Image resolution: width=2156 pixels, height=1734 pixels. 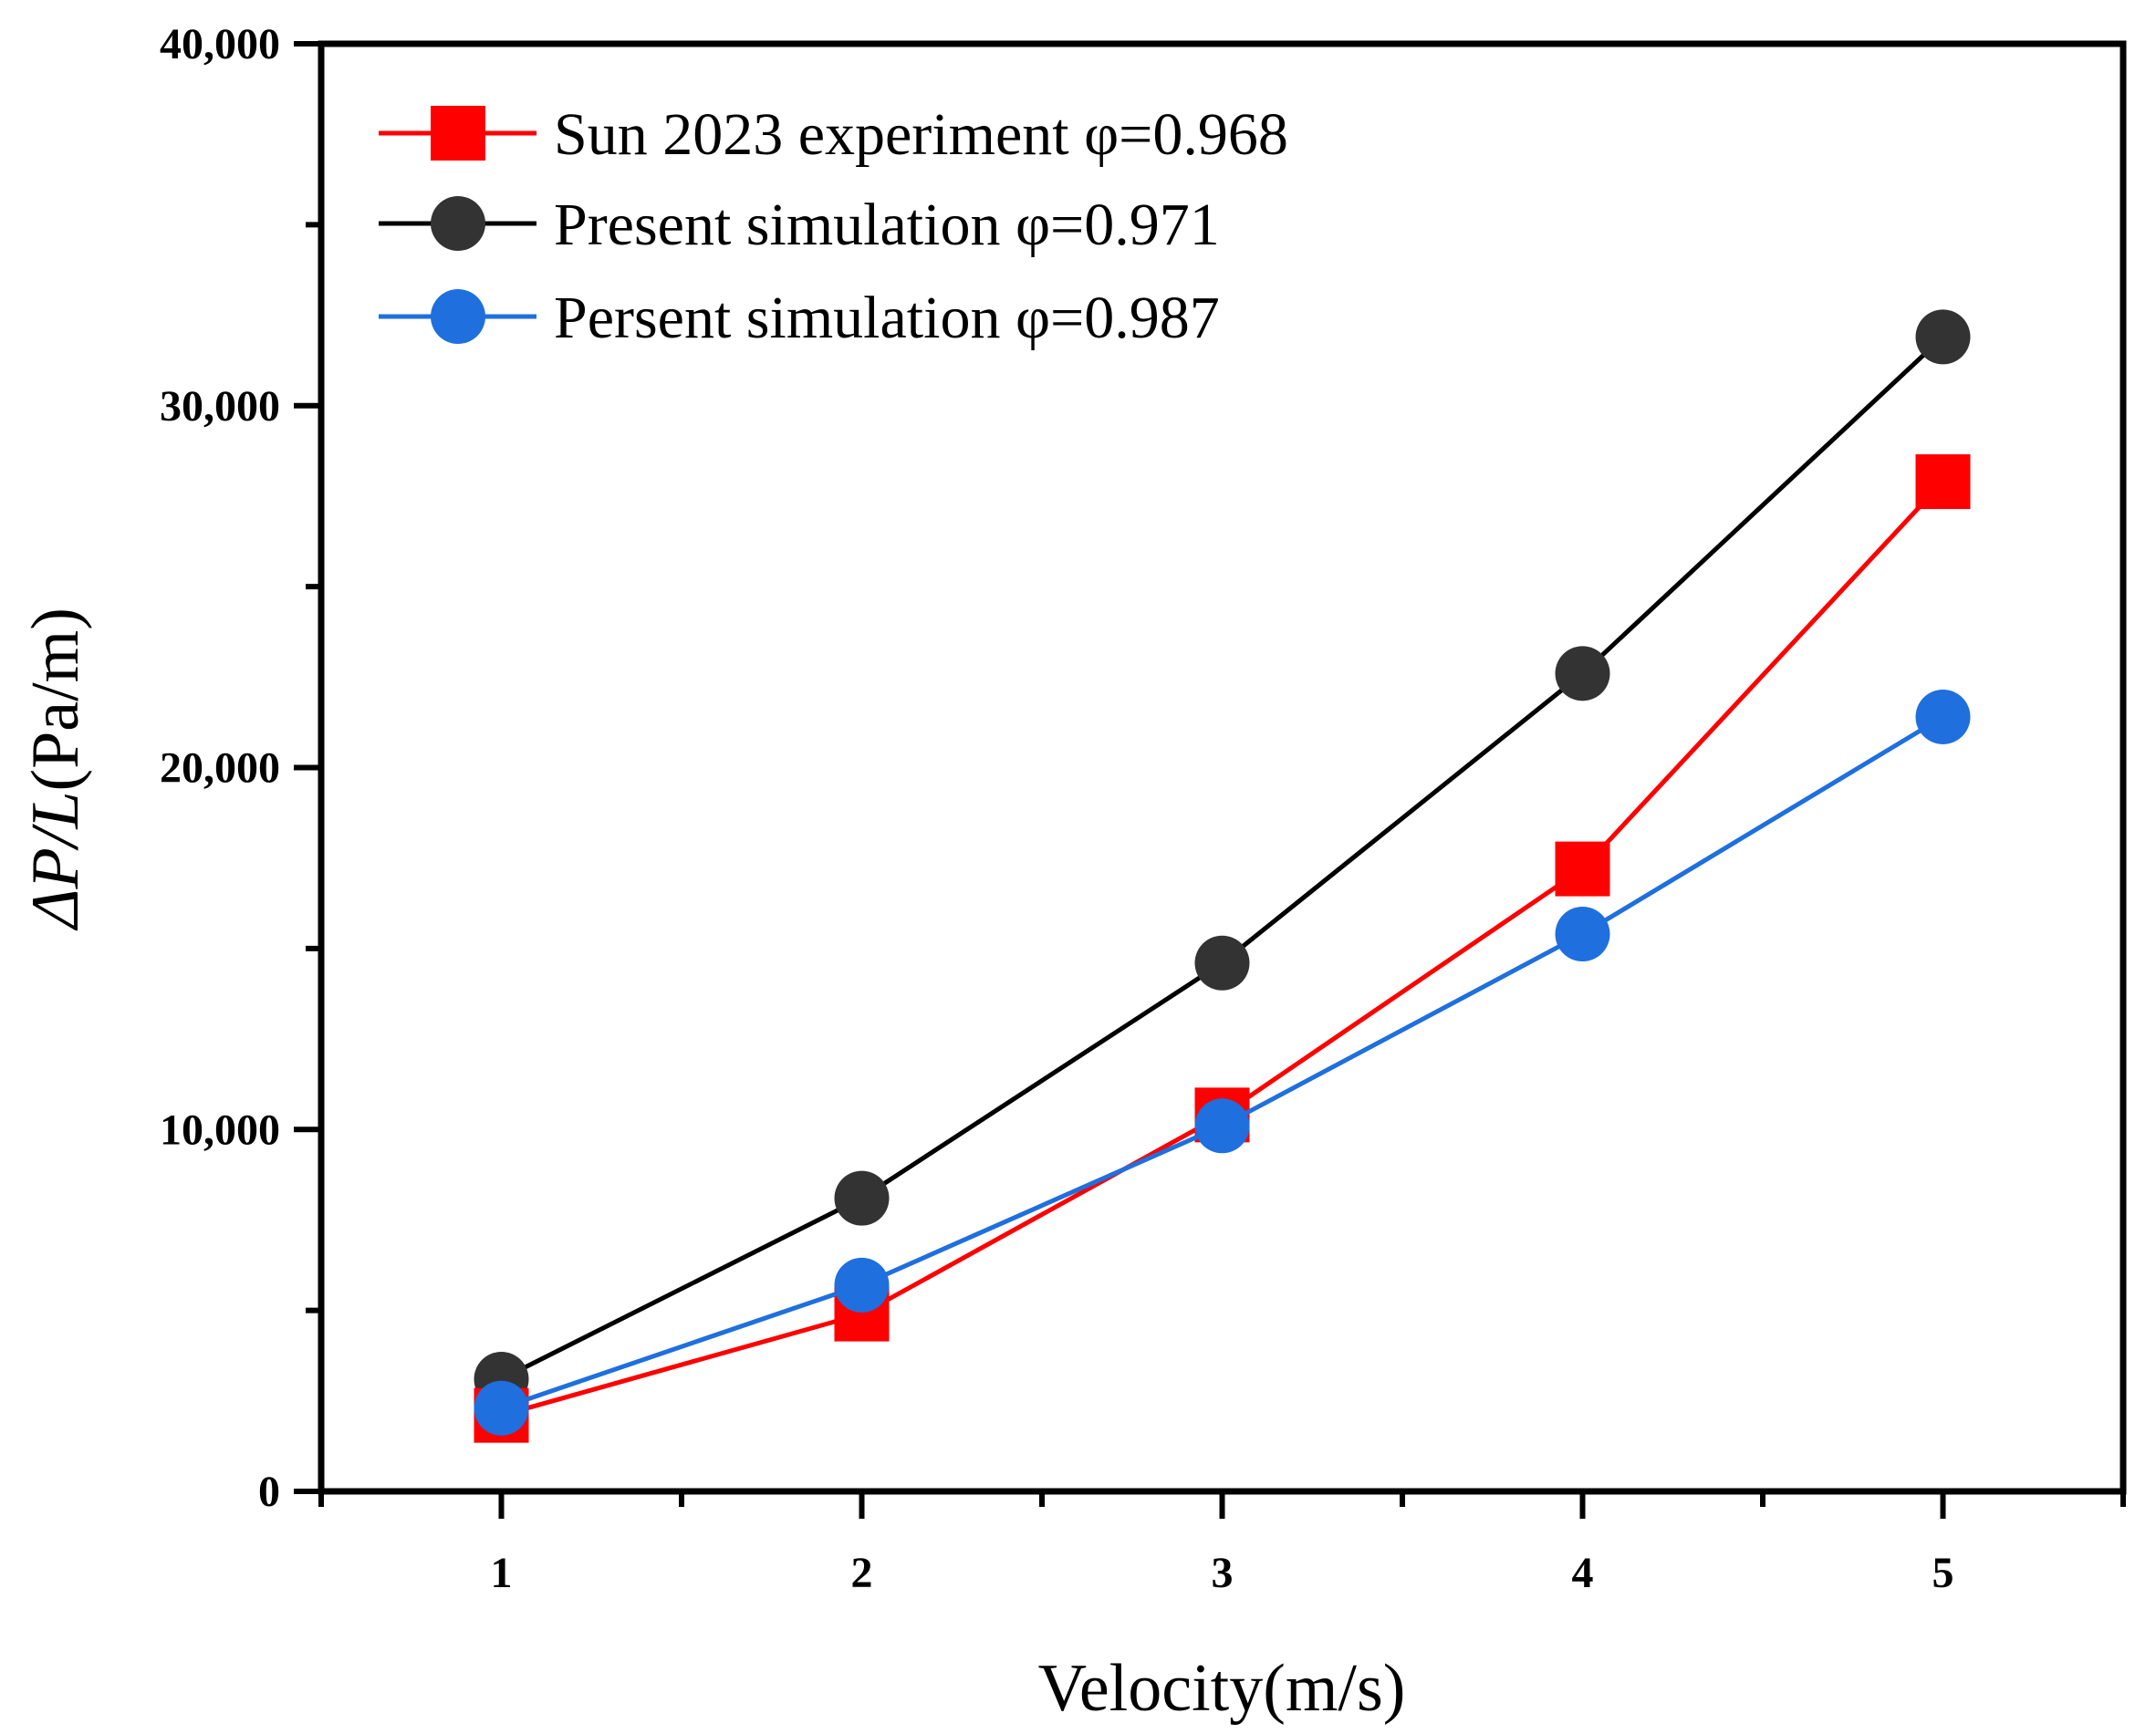 What do you see at coordinates (862, 1573) in the screenshot?
I see `x-tick-label-2: 2` at bounding box center [862, 1573].